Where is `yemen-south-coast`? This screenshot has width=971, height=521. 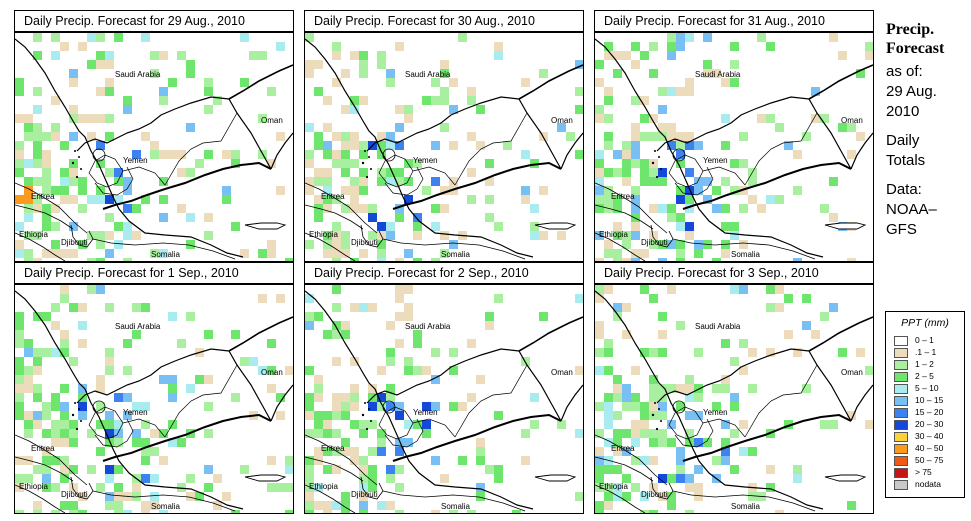 yemen-south-coast is located at coordinates (767, 185).